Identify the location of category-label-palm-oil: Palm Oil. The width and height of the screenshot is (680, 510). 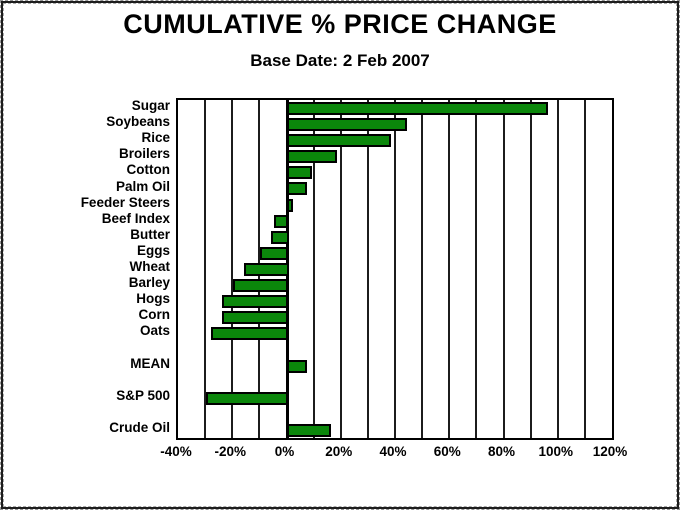
(142, 186).